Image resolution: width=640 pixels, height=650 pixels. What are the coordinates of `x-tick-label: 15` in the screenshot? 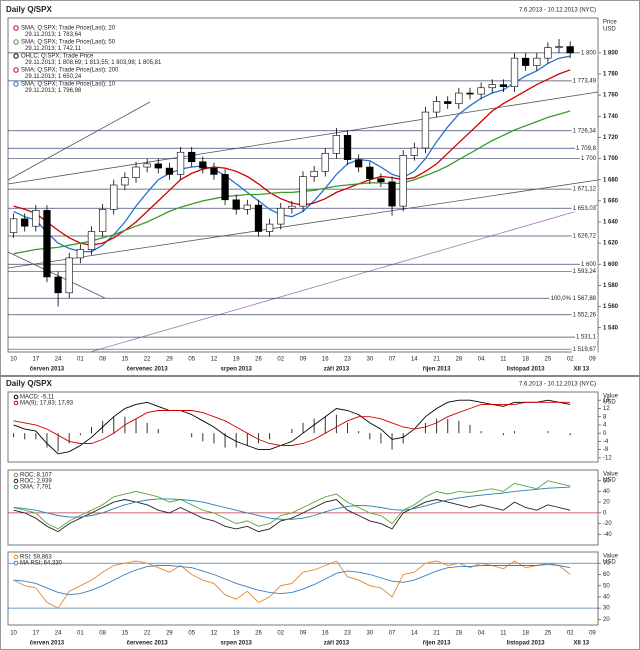 It's located at (125, 360).